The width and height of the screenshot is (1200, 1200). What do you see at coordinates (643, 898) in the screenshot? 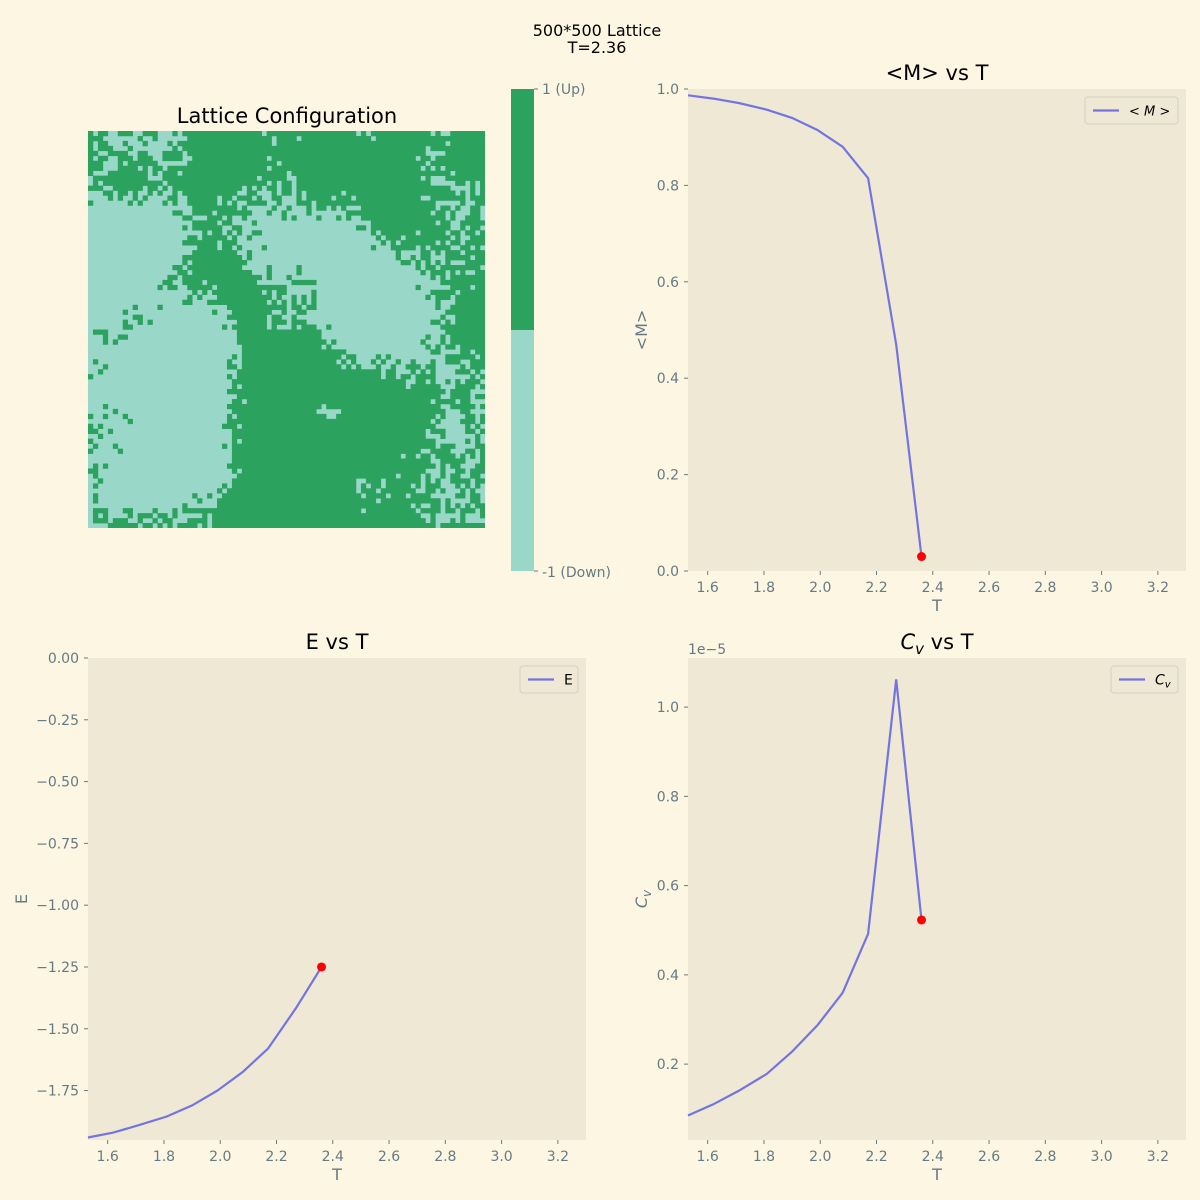
I see `heat-capacity-y-axis-label: Cv` at bounding box center [643, 898].